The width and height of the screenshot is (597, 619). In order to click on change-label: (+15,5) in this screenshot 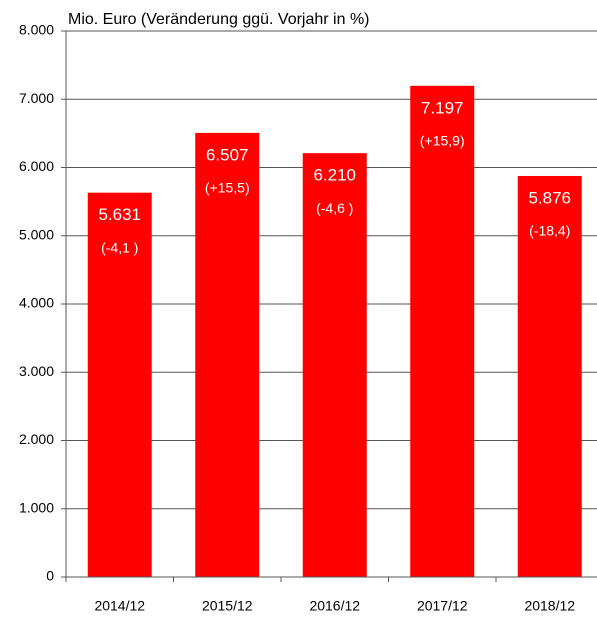, I will do `click(227, 188)`.